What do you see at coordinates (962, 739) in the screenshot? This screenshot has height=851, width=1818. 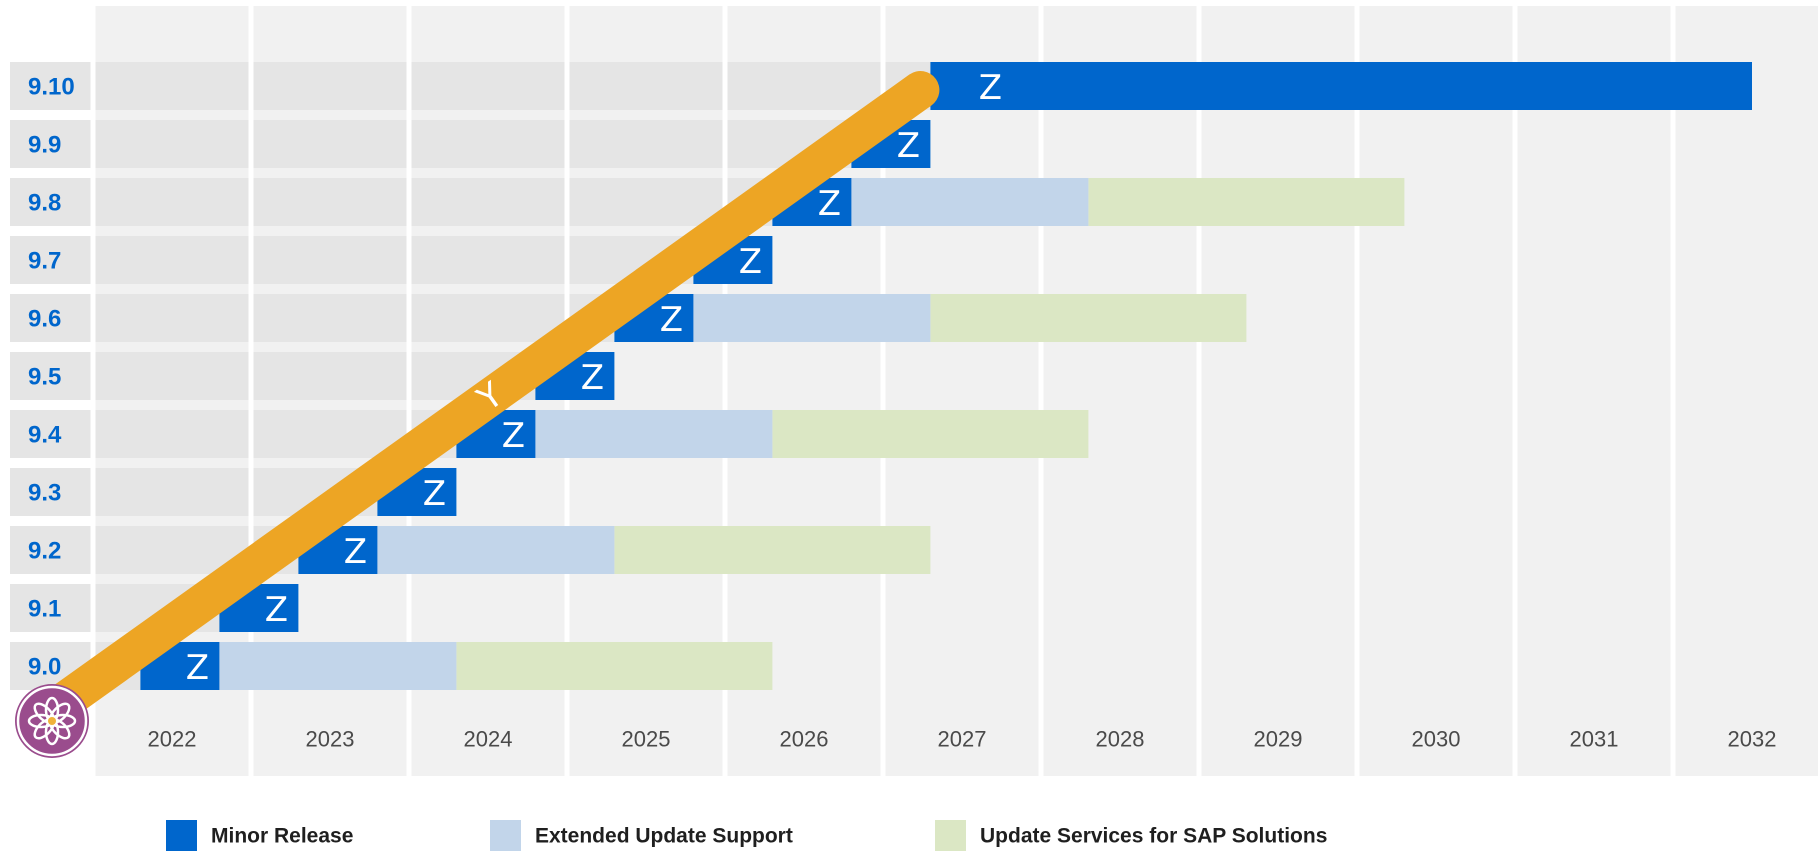 I see `x-tick-label-2027: 2027` at bounding box center [962, 739].